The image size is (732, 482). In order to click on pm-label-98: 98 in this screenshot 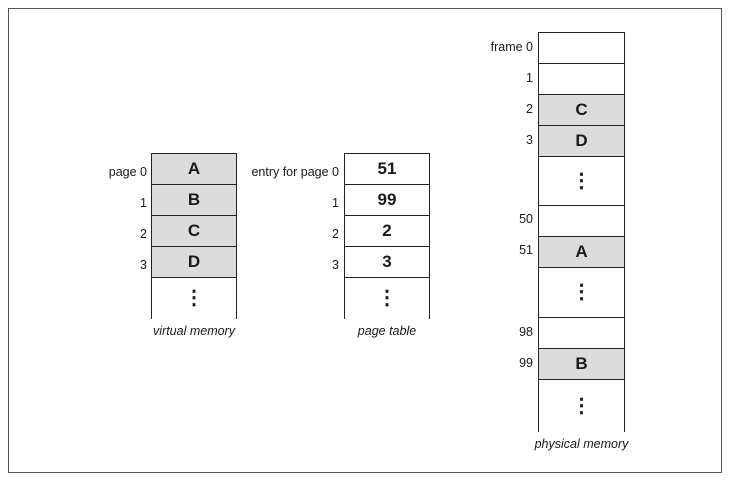, I will do `click(526, 332)`.